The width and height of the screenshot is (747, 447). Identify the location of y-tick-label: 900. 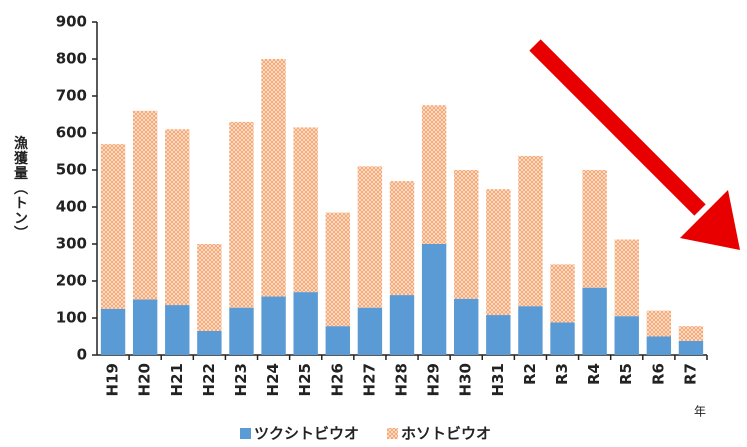
(71, 22).